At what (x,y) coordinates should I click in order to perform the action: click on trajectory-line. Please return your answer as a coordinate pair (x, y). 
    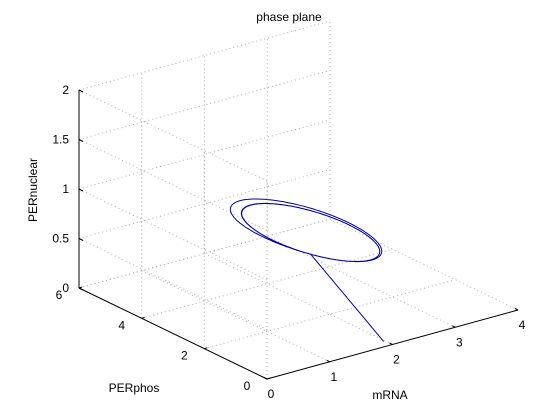
    Looking at the image, I should click on (307, 270).